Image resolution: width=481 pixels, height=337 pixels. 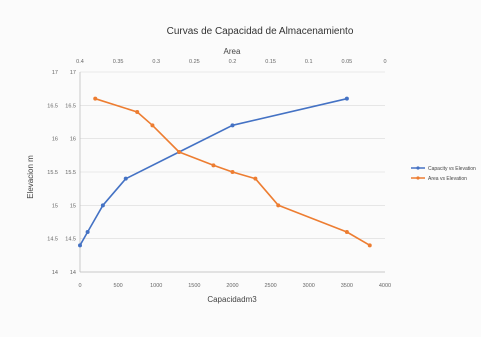 I want to click on top-tick-label: 0.2, so click(x=233, y=62).